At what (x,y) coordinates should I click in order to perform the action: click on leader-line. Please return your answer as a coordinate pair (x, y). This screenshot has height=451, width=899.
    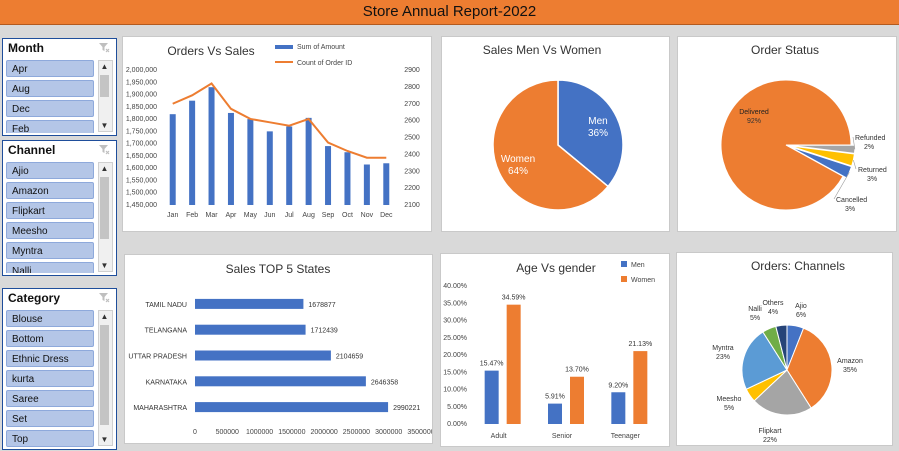
    Looking at the image, I should click on (855, 164).